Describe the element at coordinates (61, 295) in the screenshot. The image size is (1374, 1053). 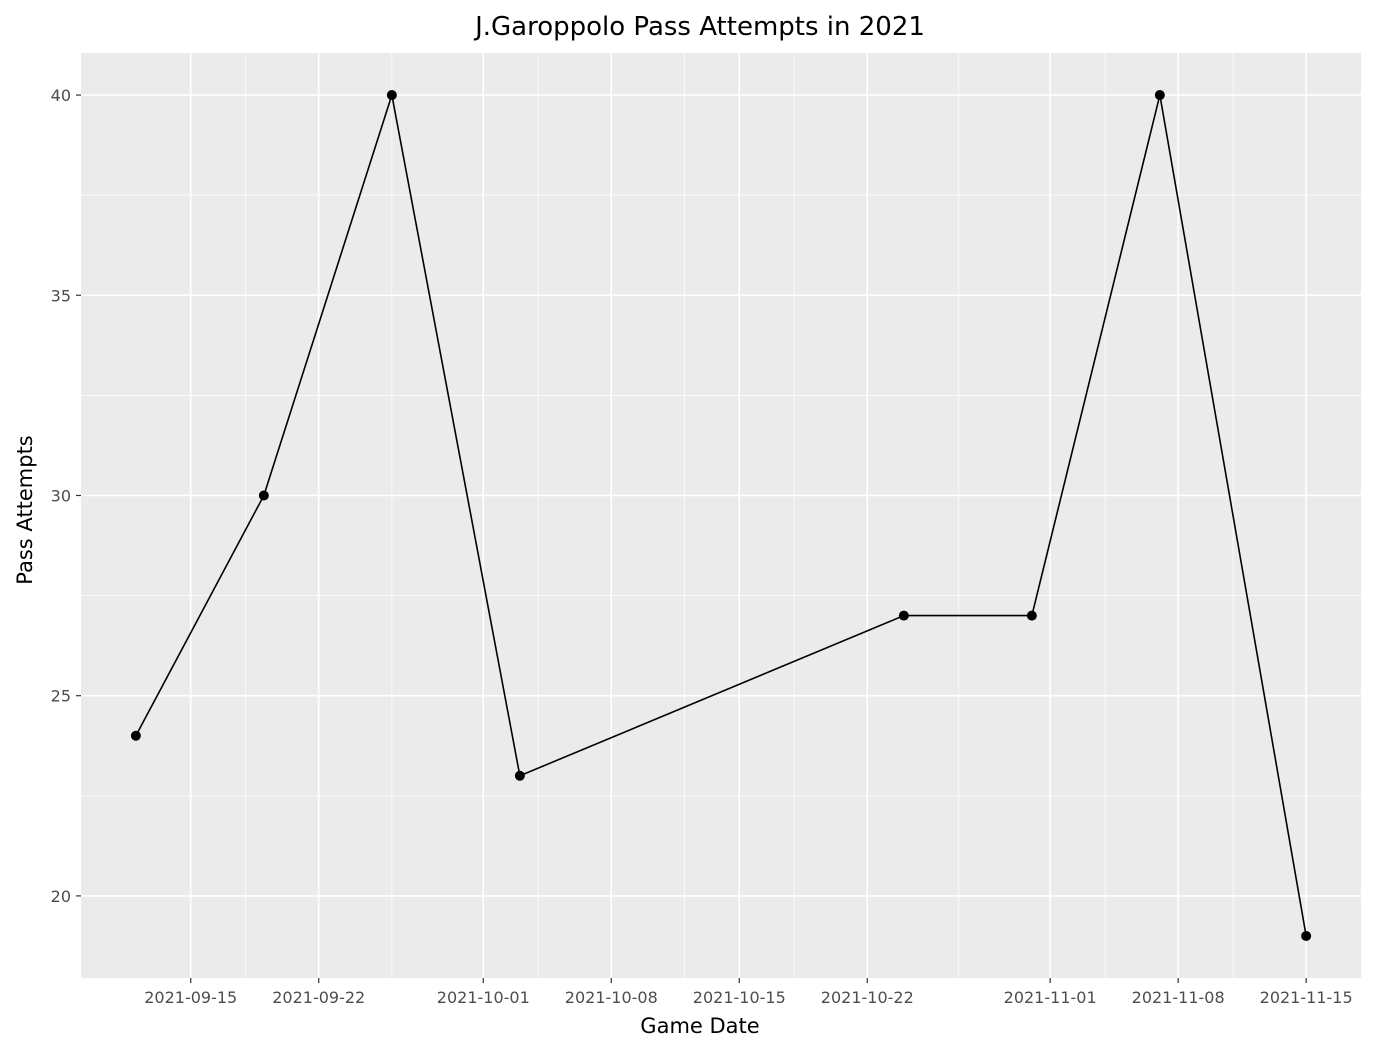
I see `y-tick-label: 35` at that location.